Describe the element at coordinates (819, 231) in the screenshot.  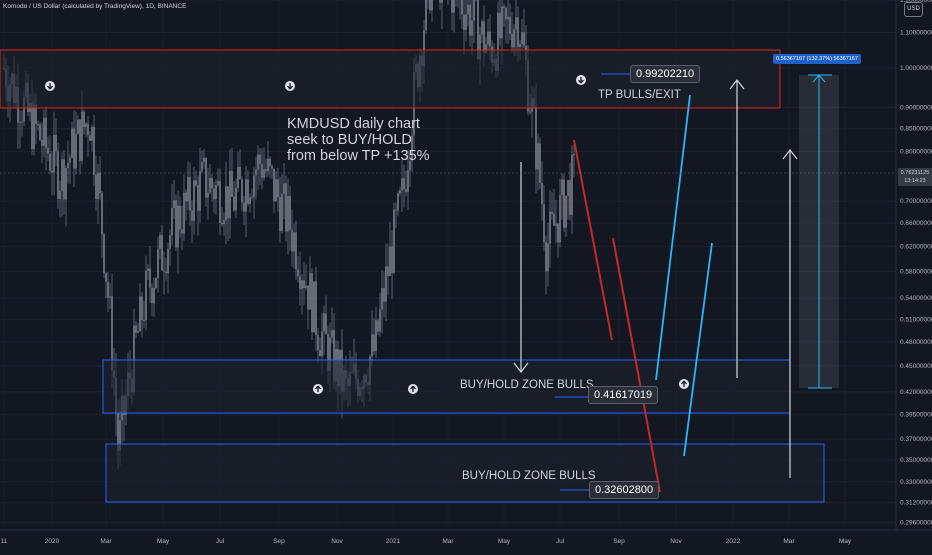
I see `price-range-measure` at that location.